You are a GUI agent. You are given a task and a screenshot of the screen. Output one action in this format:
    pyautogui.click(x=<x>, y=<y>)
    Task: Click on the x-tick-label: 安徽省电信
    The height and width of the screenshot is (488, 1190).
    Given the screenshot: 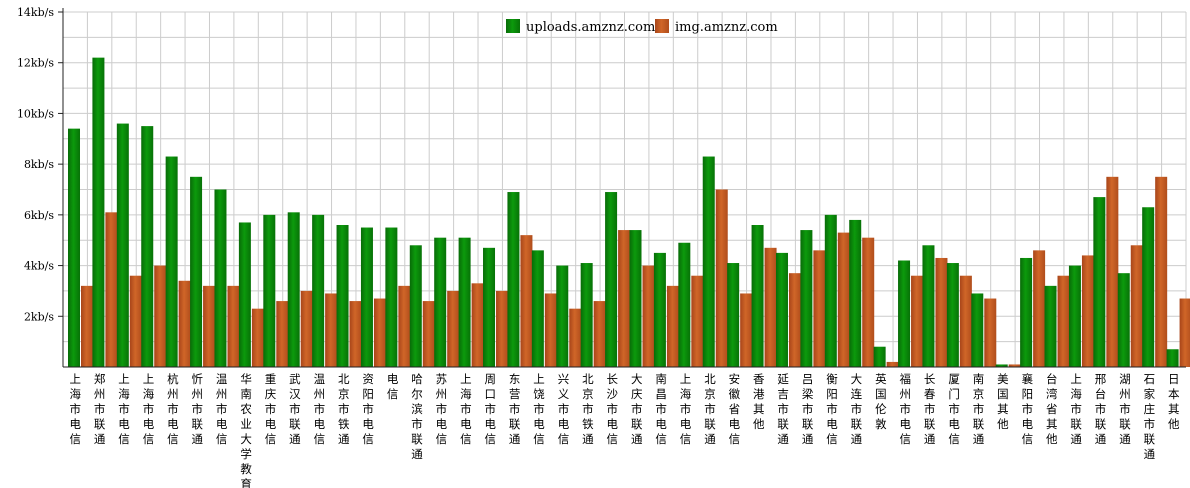 What is the action you would take?
    pyautogui.click(x=735, y=409)
    